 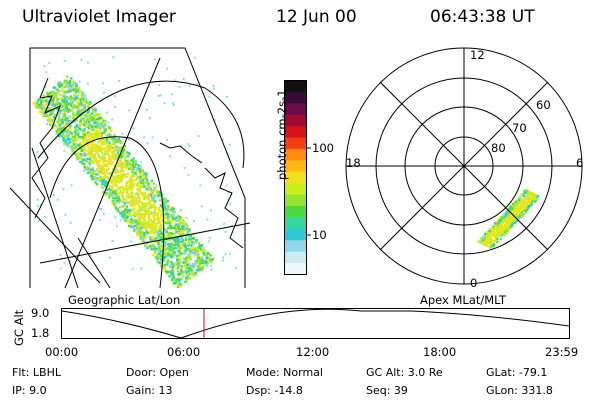 What do you see at coordinates (508, 219) in the screenshot?
I see `auroral-emission-right` at bounding box center [508, 219].